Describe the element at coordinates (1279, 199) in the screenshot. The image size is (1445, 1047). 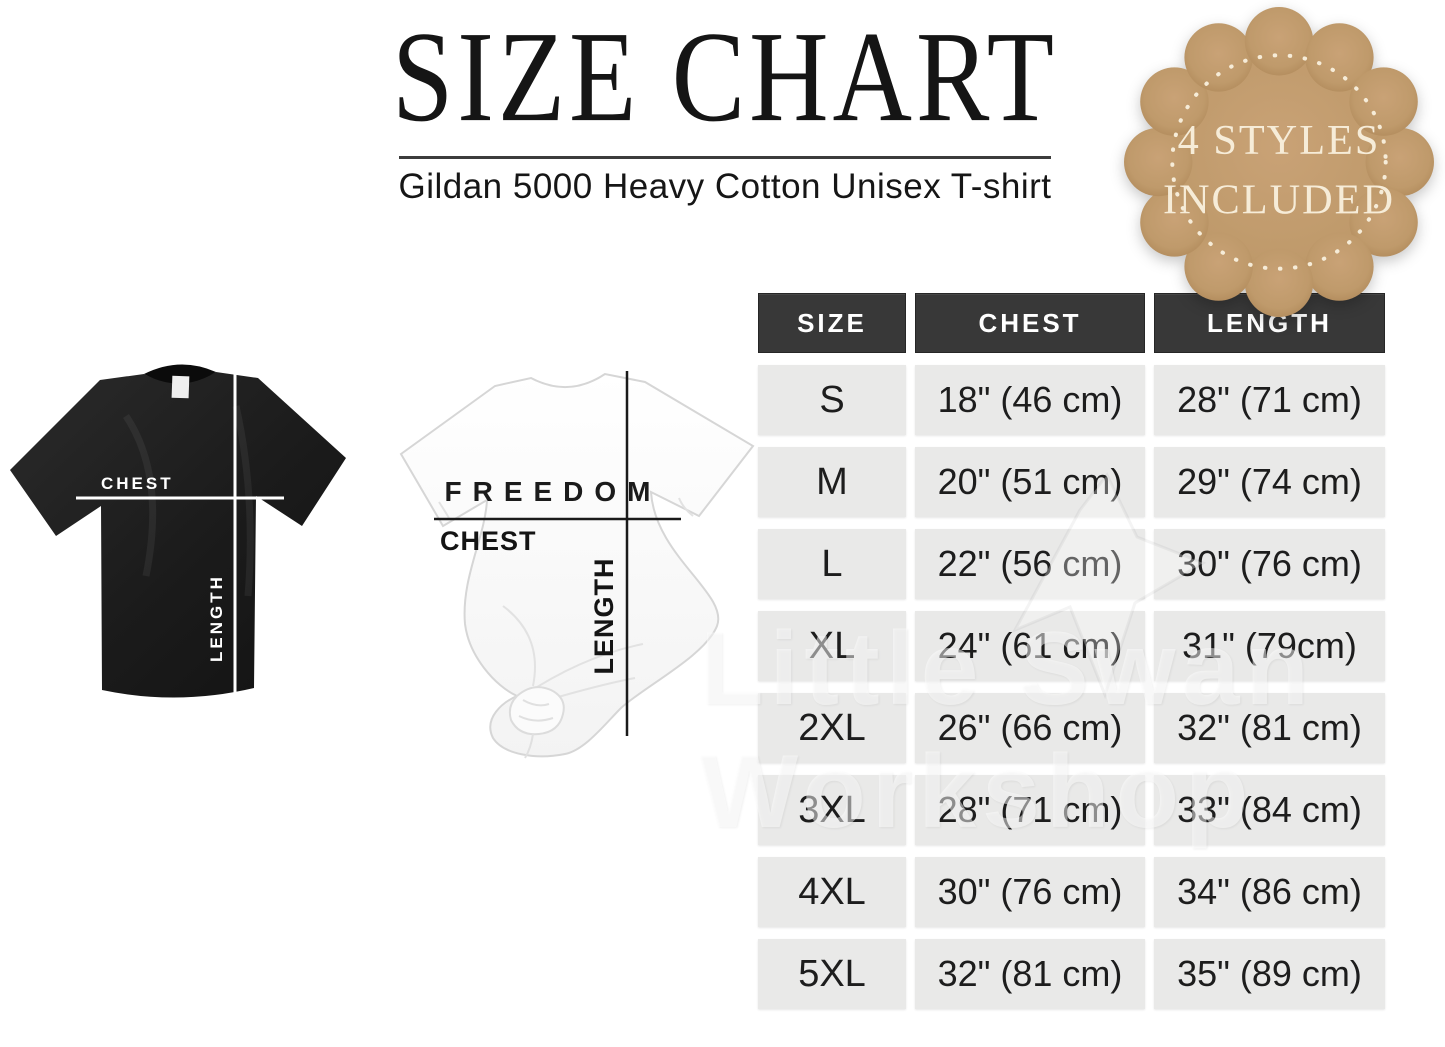
I see `badge-text-line2: INCLUDED` at that location.